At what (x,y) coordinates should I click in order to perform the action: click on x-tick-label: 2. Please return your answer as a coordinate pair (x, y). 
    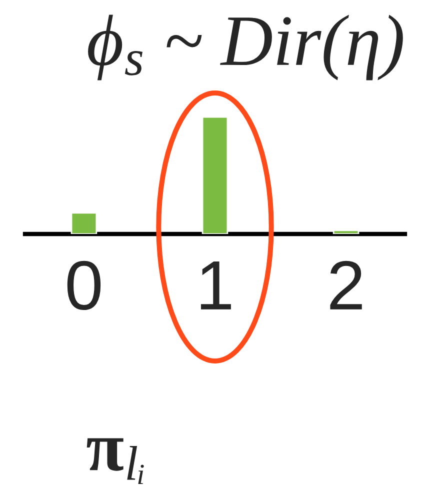
    Looking at the image, I should click on (346, 285).